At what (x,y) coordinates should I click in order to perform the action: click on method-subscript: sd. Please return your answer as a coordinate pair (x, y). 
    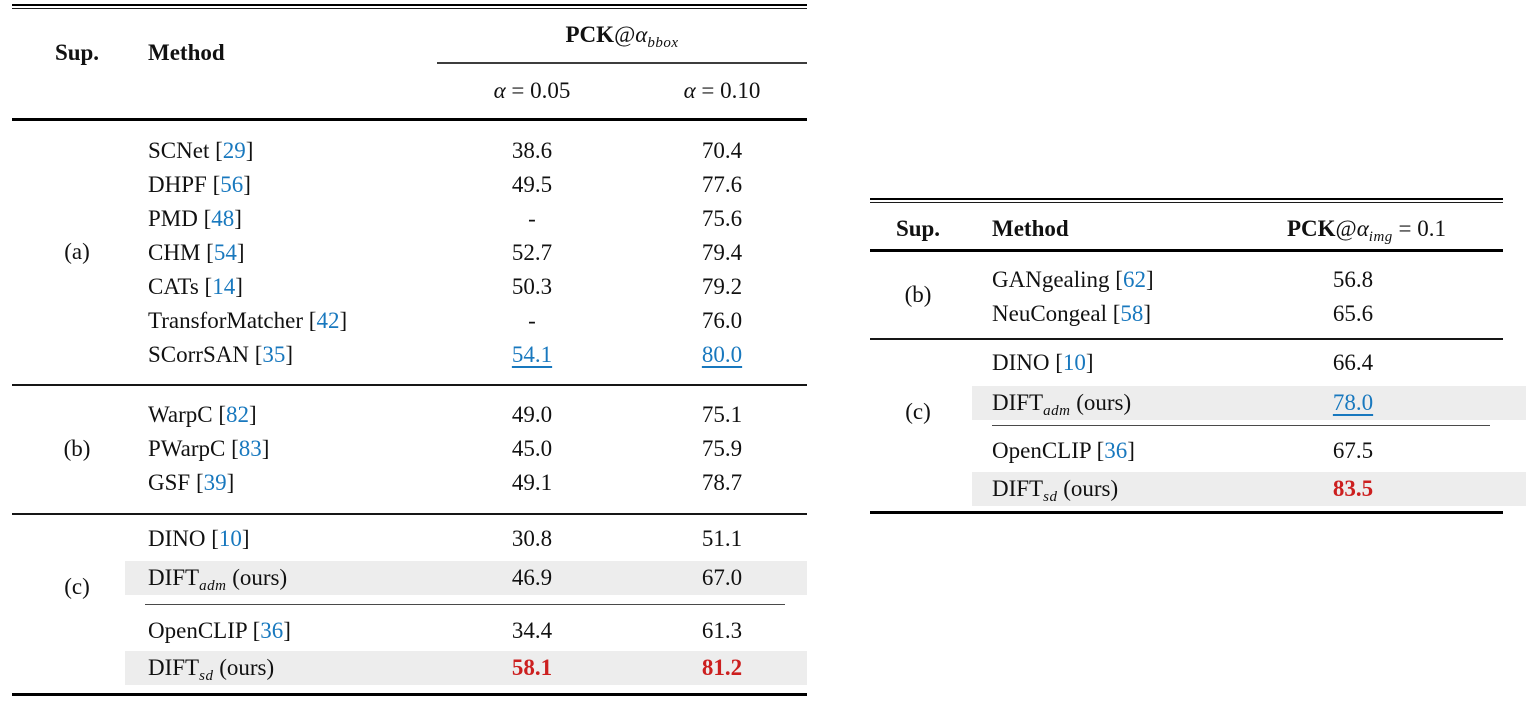
    Looking at the image, I should click on (206, 676).